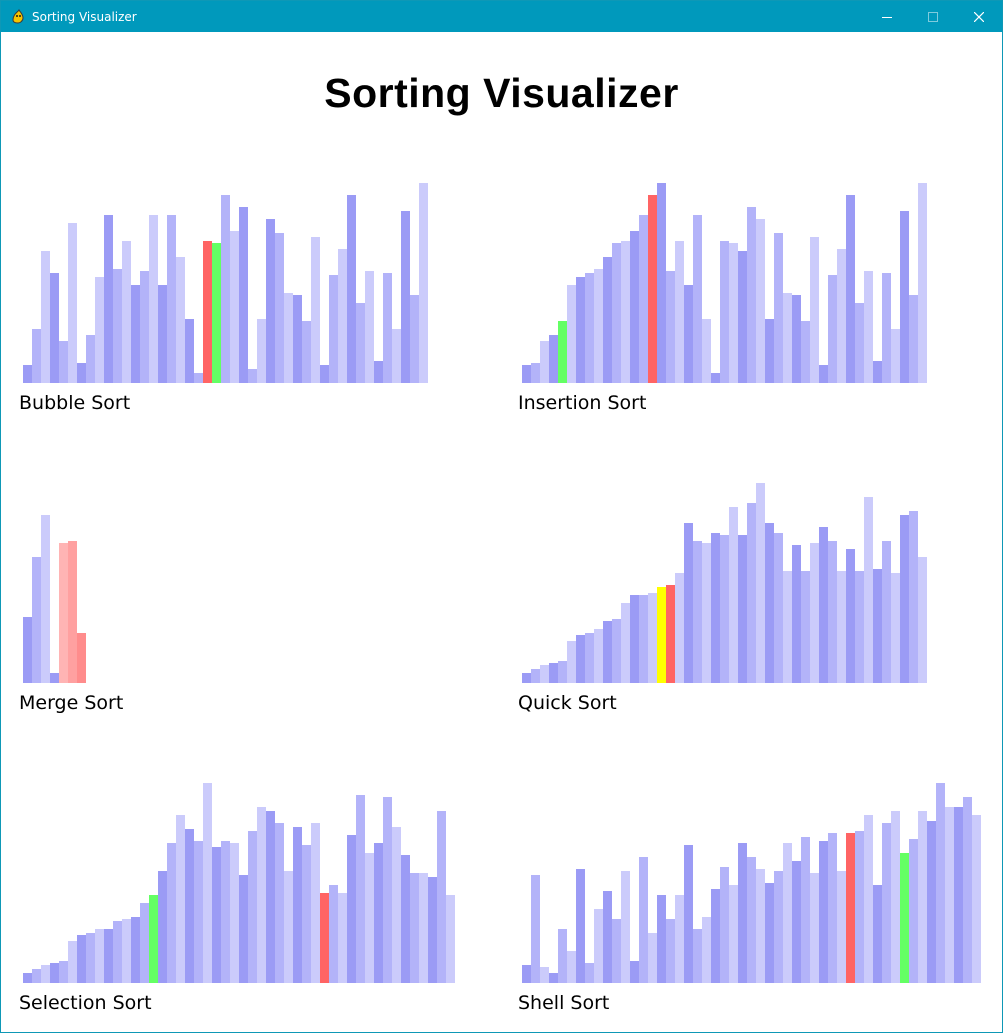 Image resolution: width=1003 pixels, height=1033 pixels. I want to click on insertion-sort-panel: Insertion Sort, so click(753, 293).